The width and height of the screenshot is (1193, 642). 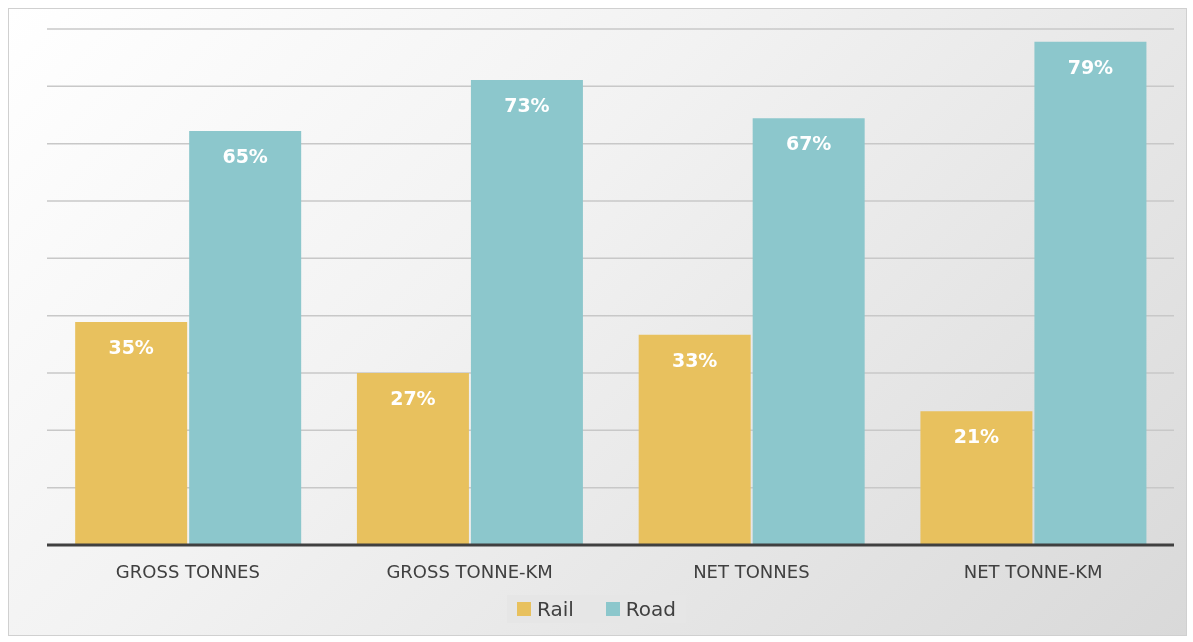 What do you see at coordinates (413, 398) in the screenshot?
I see `data-label: 27%` at bounding box center [413, 398].